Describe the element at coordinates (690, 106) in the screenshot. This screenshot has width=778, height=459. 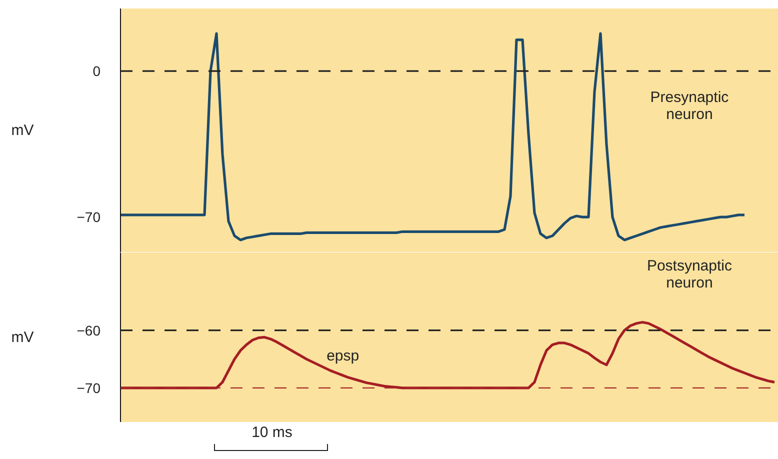
I see `text: Presynaptic neuron` at that location.